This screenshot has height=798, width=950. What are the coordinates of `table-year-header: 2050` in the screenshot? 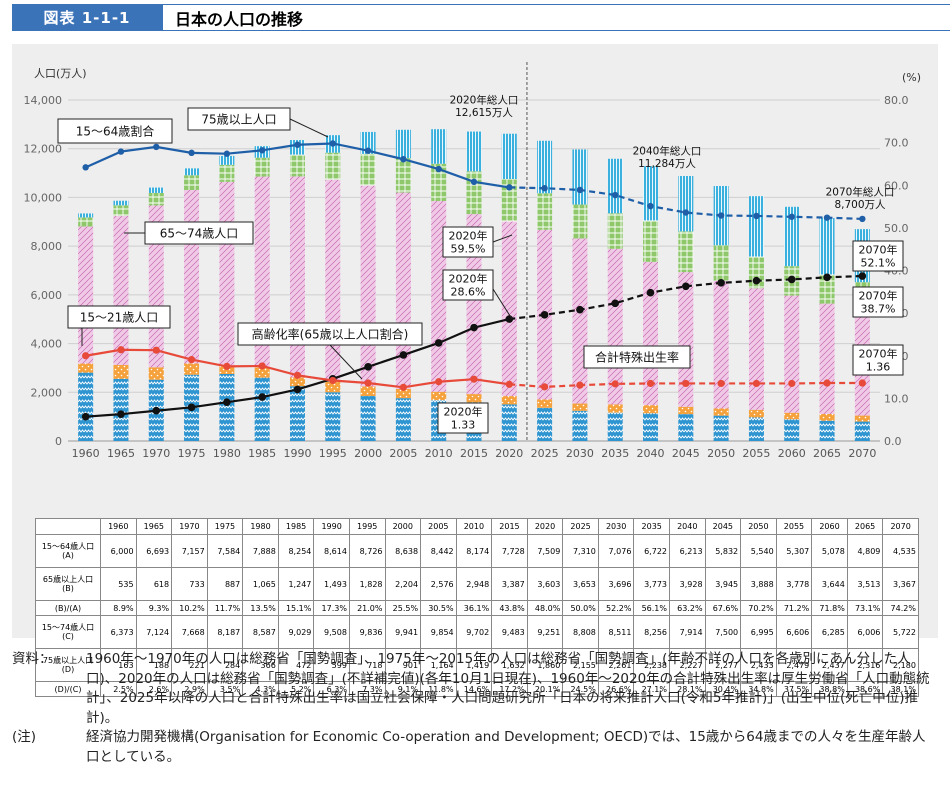 It's located at (758, 526).